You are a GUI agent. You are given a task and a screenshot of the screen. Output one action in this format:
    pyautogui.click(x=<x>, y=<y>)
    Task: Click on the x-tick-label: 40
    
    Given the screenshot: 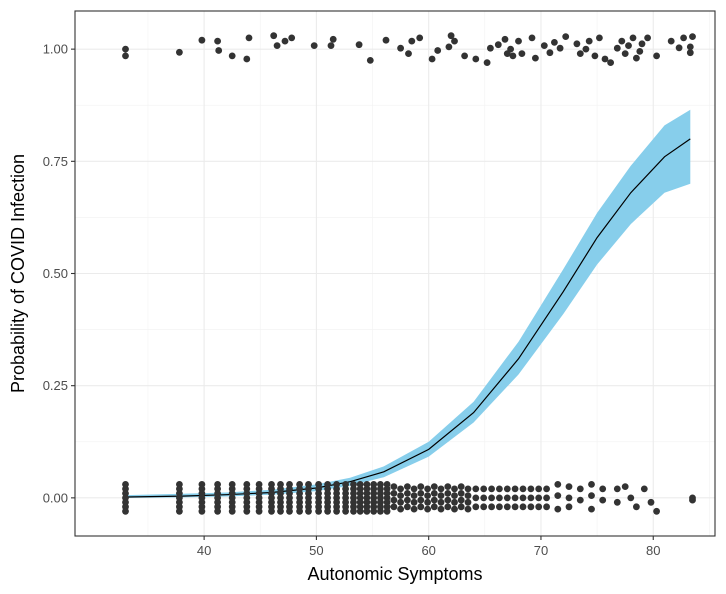 What is the action you would take?
    pyautogui.click(x=204, y=550)
    